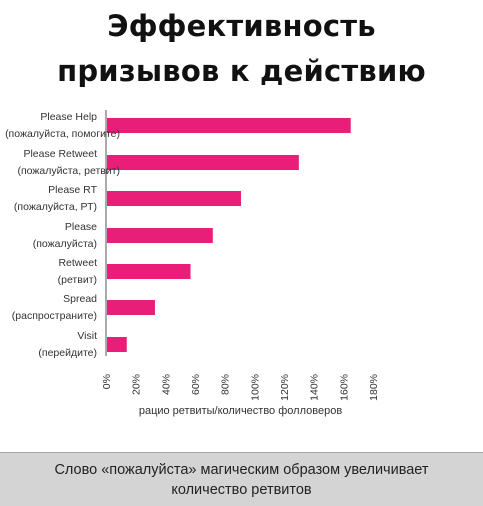 The image size is (483, 506). Describe the element at coordinates (344, 387) in the screenshot. I see `x-tick-label-8: 160%` at that location.